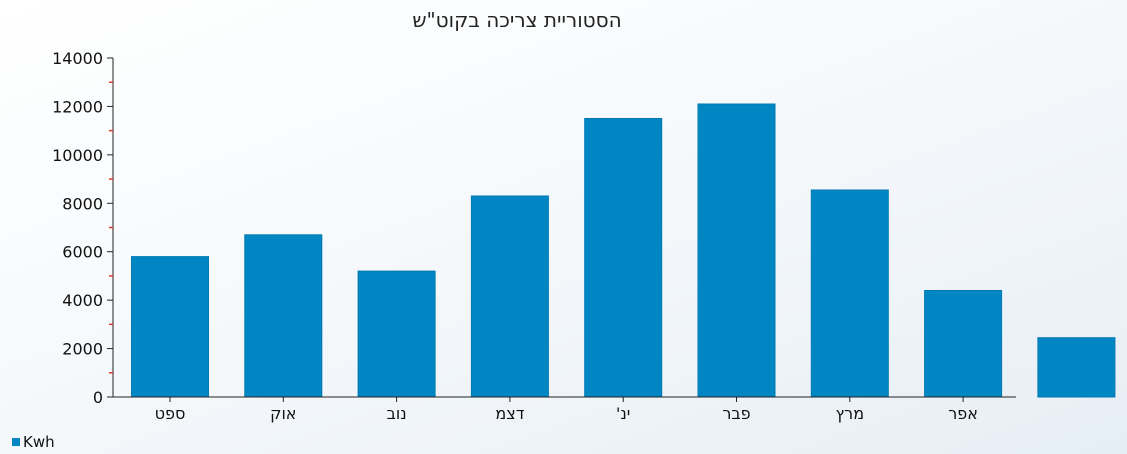 The width and height of the screenshot is (1127, 454). I want to click on legend-swatch, so click(16, 442).